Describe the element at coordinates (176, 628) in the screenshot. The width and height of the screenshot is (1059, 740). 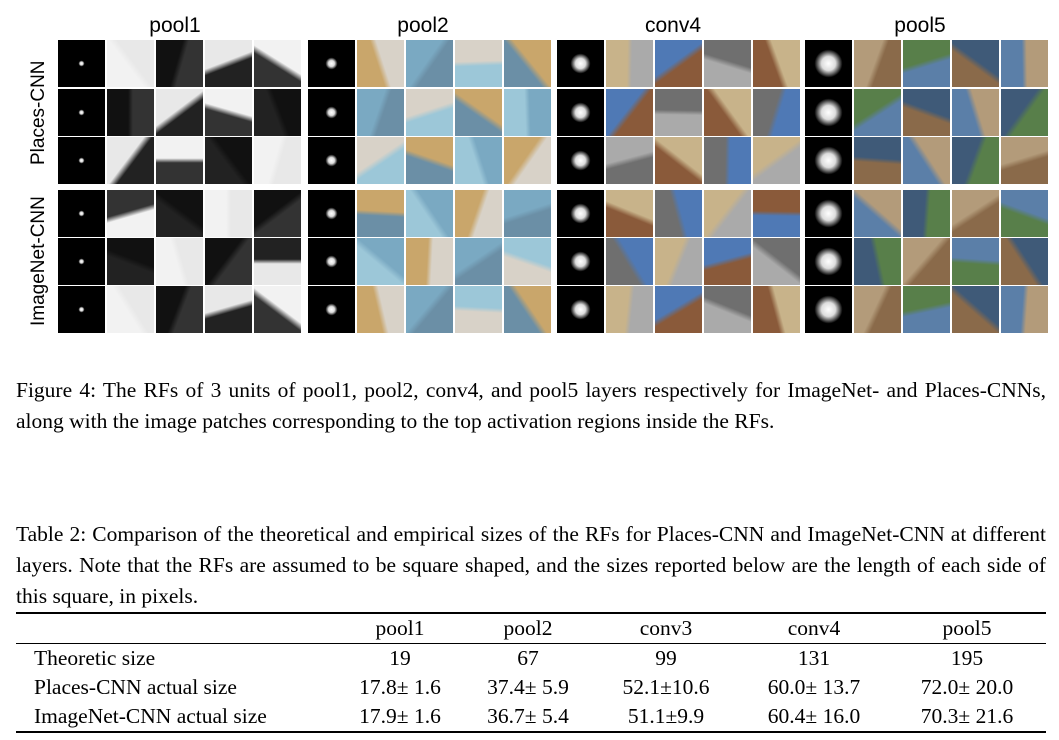
I see `table-header-cell` at that location.